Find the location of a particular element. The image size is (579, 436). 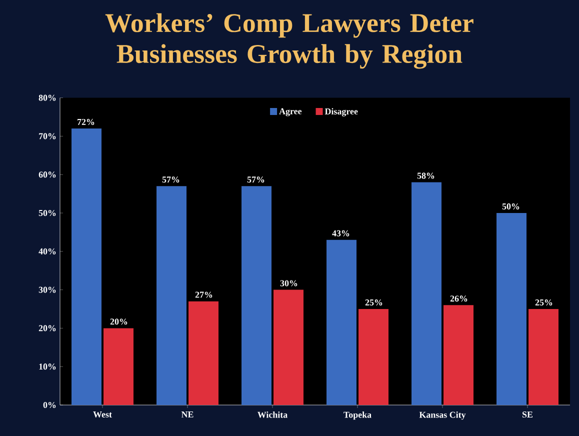

y-tick-label: 50% is located at coordinates (47, 213).